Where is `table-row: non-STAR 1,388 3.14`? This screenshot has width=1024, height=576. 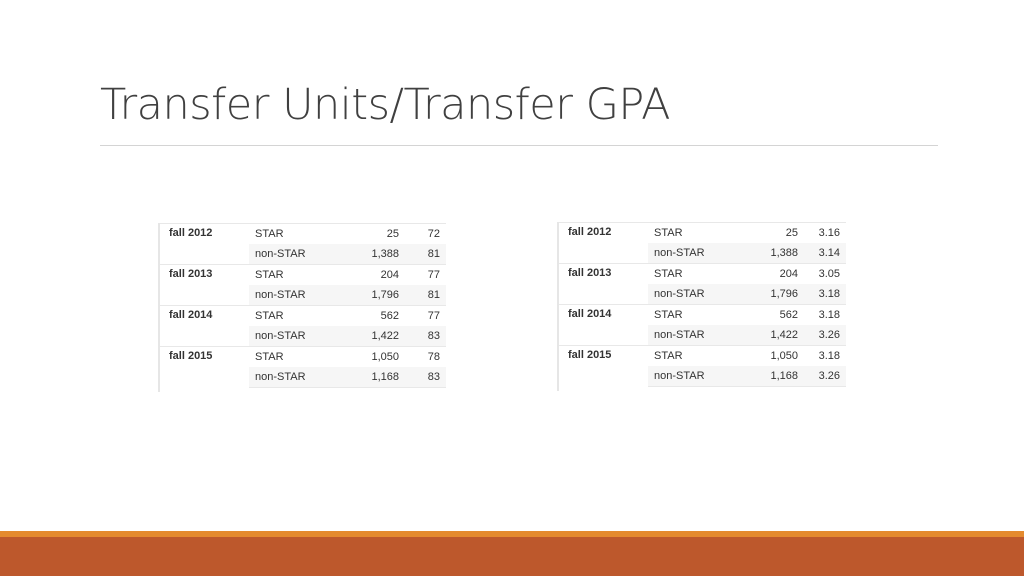 table-row: non-STAR 1,388 3.14 is located at coordinates (701, 253).